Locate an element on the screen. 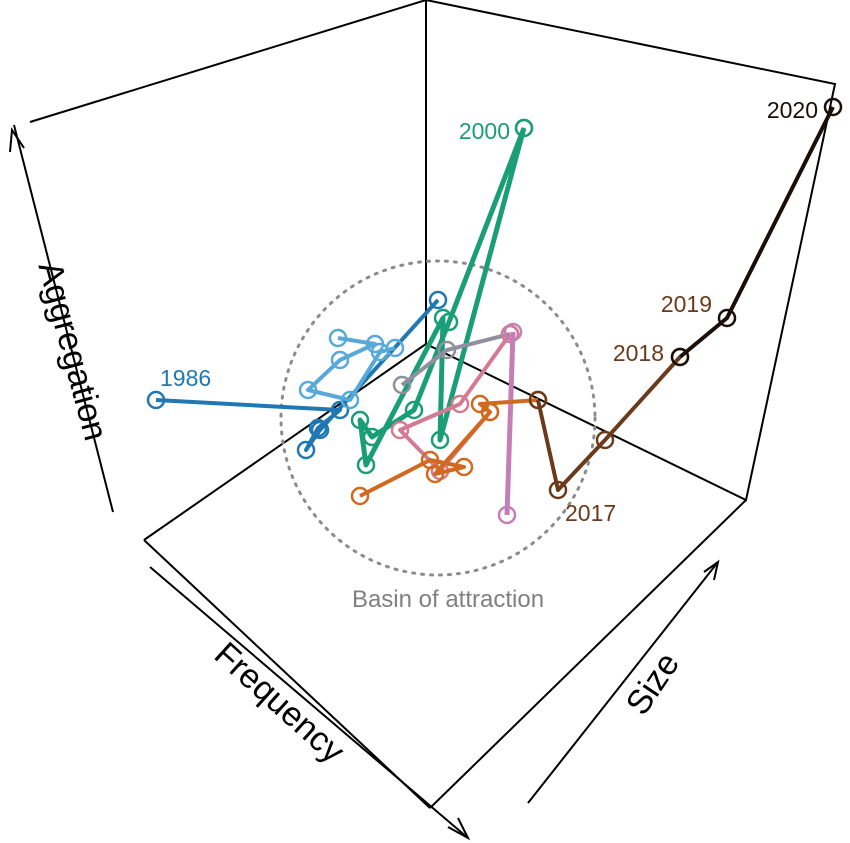 This screenshot has width=850, height=843. frequency-axis-label: Frequency is located at coordinates (279, 703).